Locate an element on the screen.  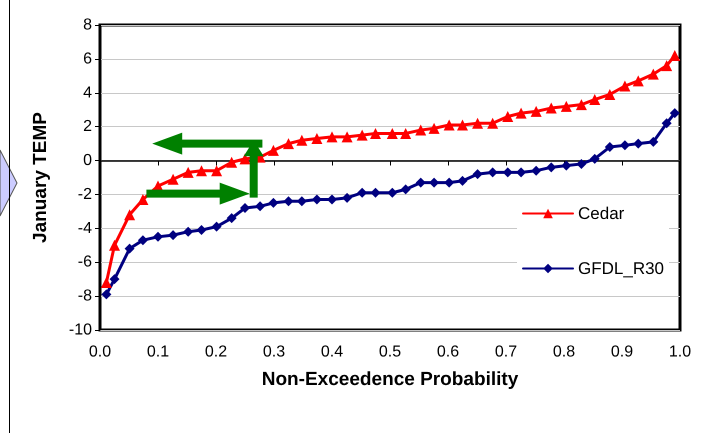
y-tick-label: 6 is located at coordinates (87, 59).